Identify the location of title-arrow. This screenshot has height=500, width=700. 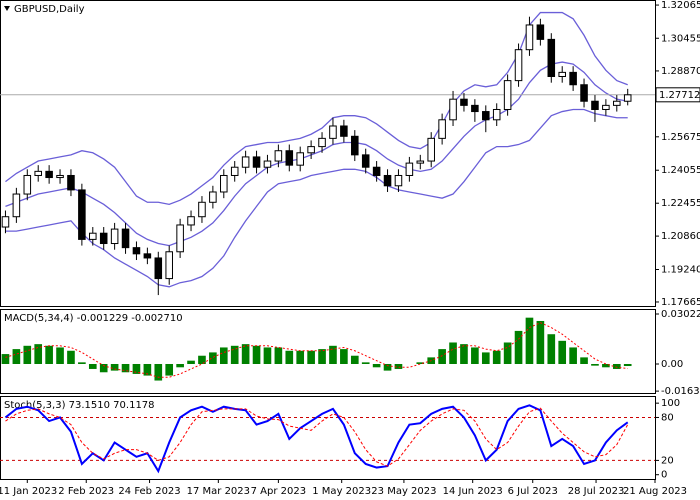
(7, 8).